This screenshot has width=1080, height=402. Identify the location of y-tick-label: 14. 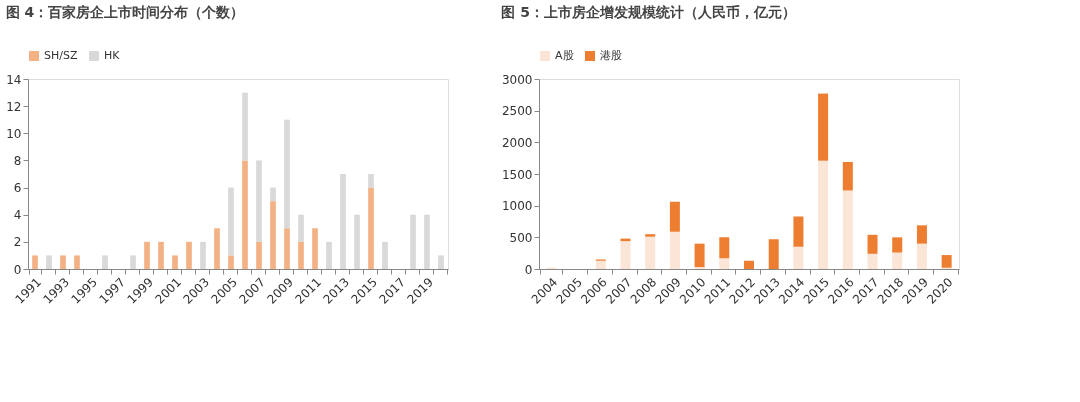
(14, 79).